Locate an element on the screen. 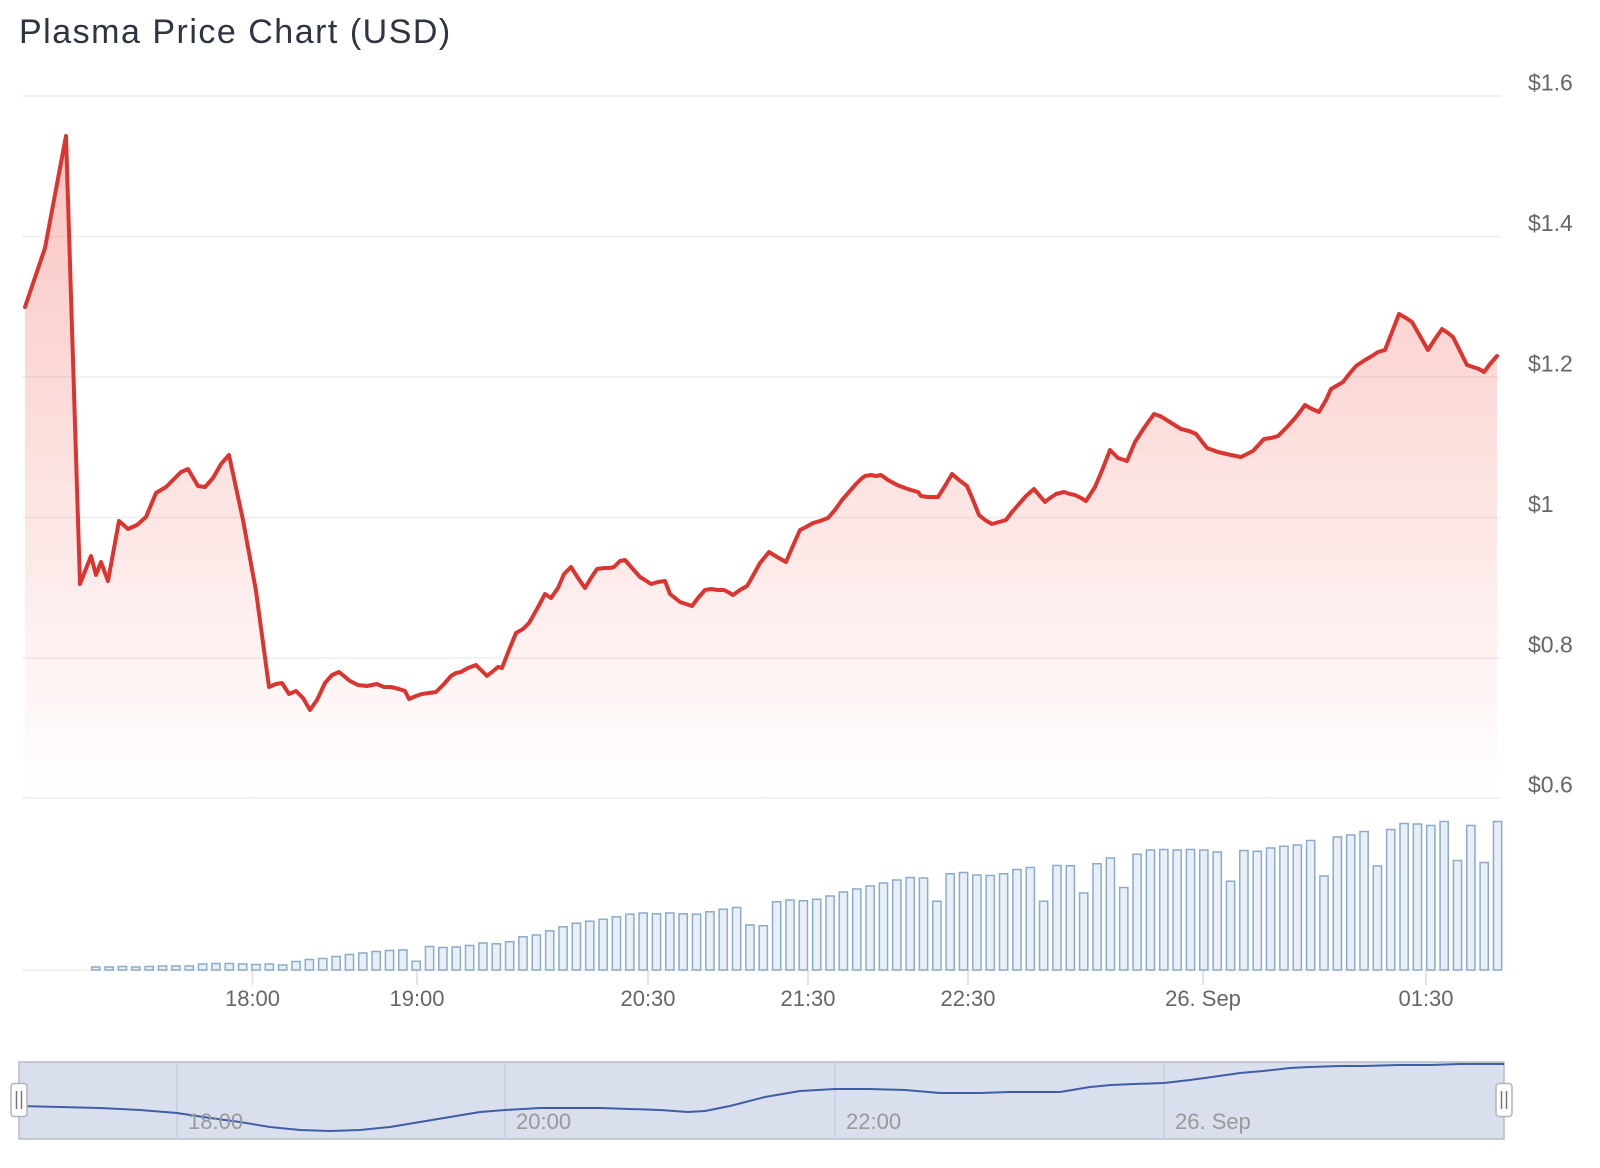 This screenshot has height=1168, width=1600. svg-text: $0.6 is located at coordinates (1550, 785).